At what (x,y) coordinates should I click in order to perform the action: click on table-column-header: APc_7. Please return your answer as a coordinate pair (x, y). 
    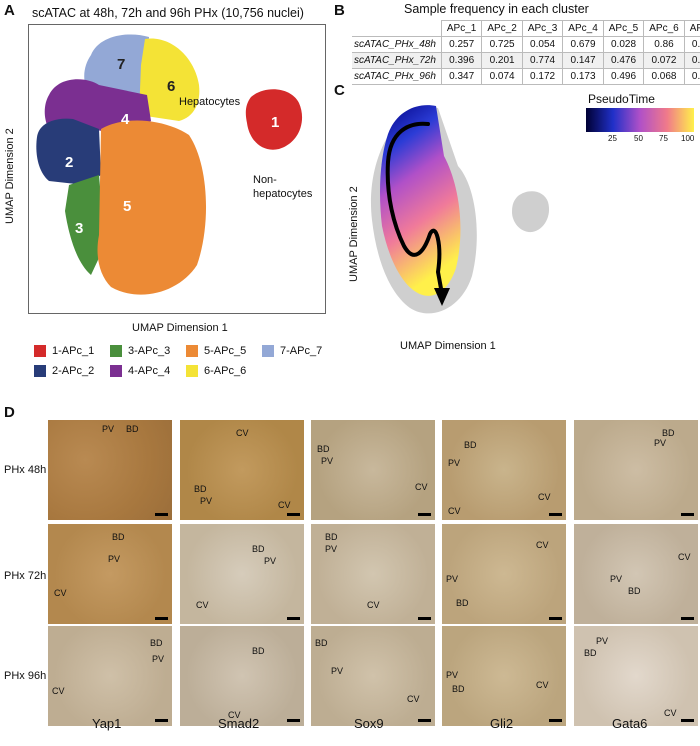
    Looking at the image, I should click on (691, 28).